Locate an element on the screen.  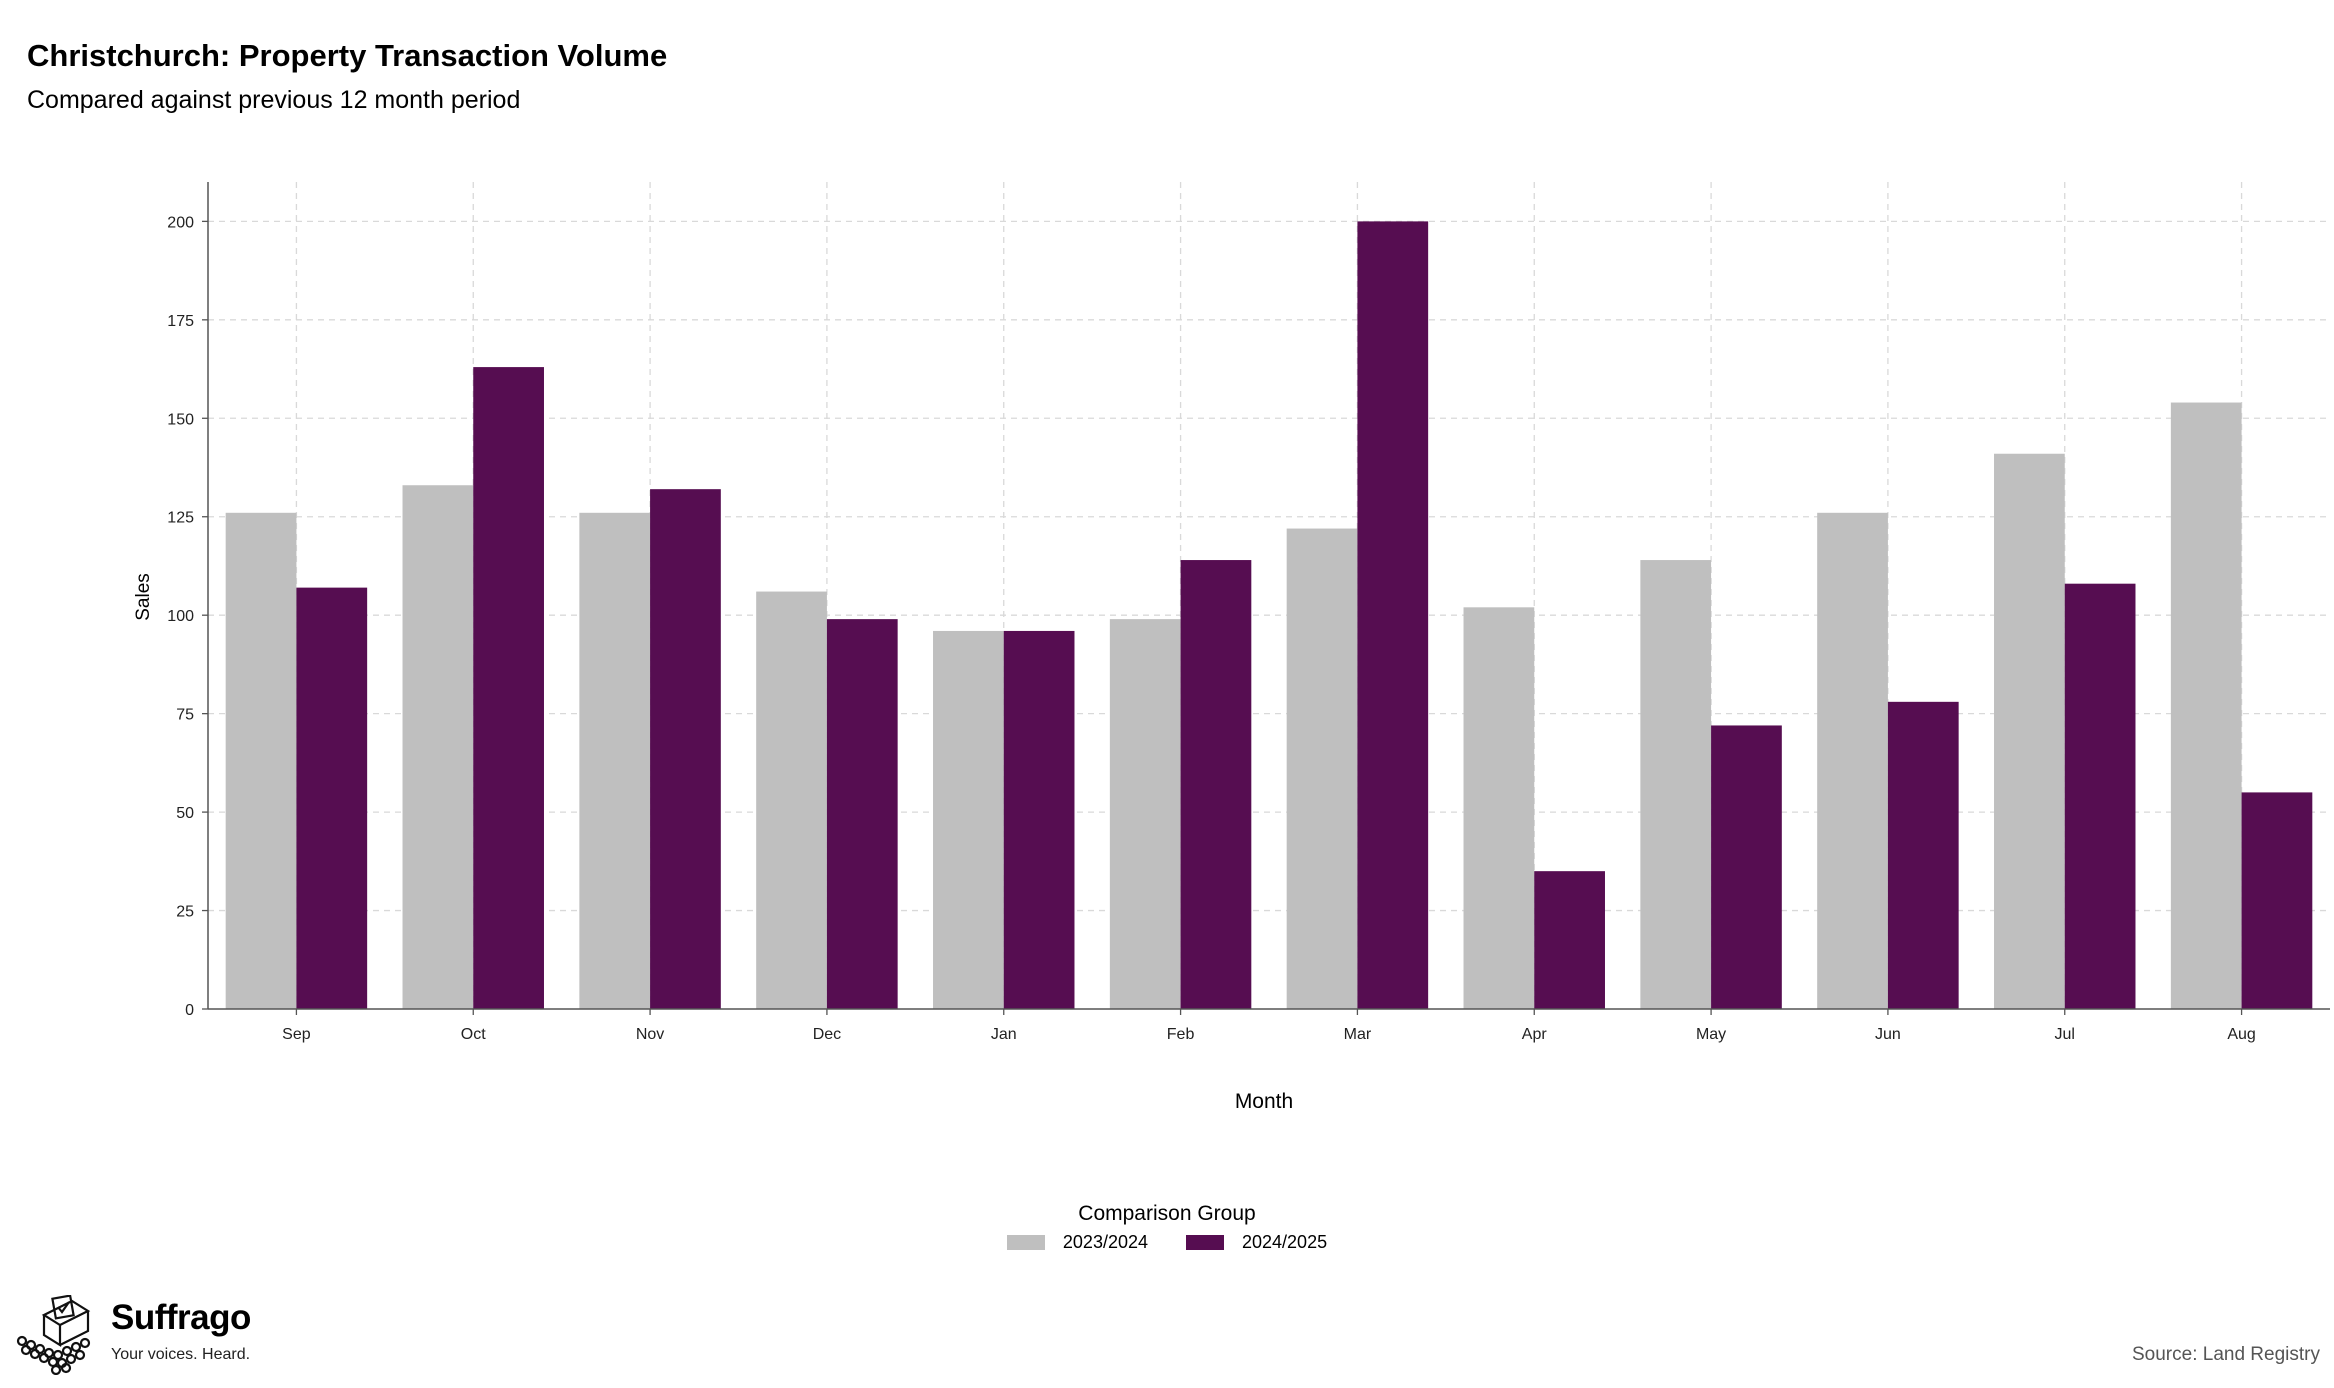
ballot-box-logo-icon is located at coordinates (53, 1335).